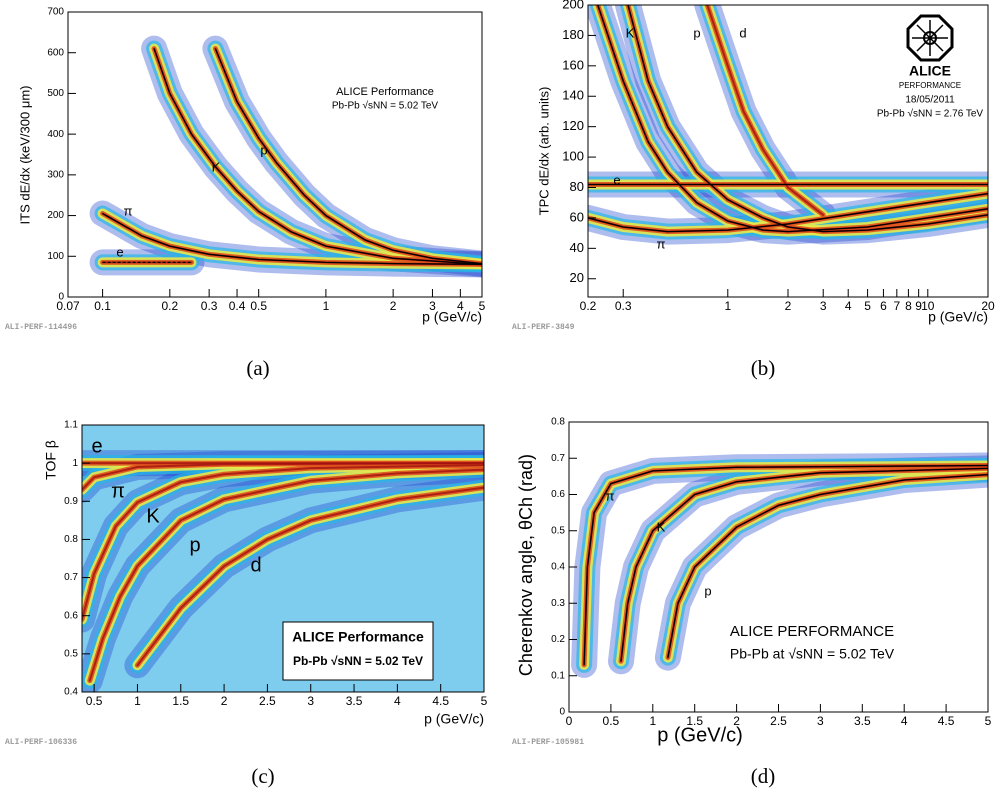 The width and height of the screenshot is (997, 801). Describe the element at coordinates (24, 155) in the screenshot. I see `y-axis-label: ITS dE/dx (keV/300 μm)` at that location.